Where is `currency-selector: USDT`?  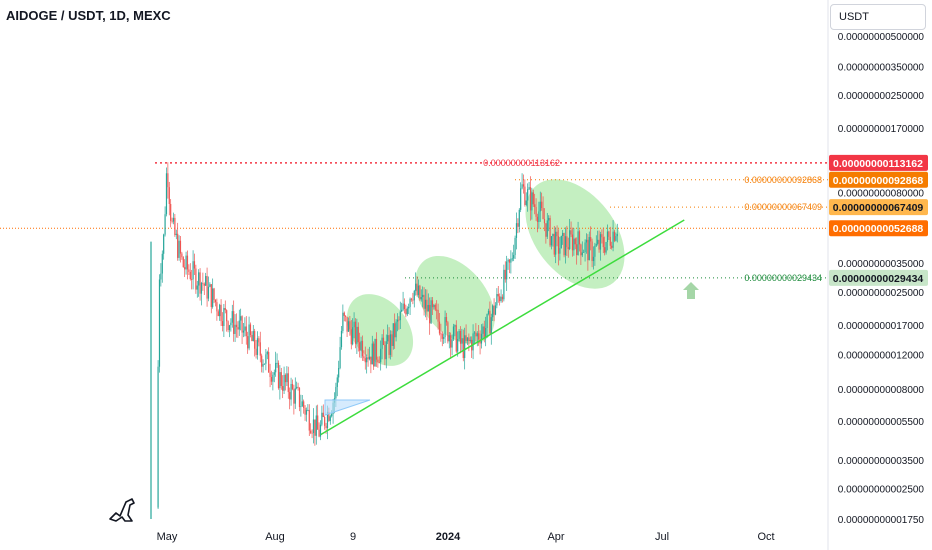
currency-selector: USDT is located at coordinates (878, 17).